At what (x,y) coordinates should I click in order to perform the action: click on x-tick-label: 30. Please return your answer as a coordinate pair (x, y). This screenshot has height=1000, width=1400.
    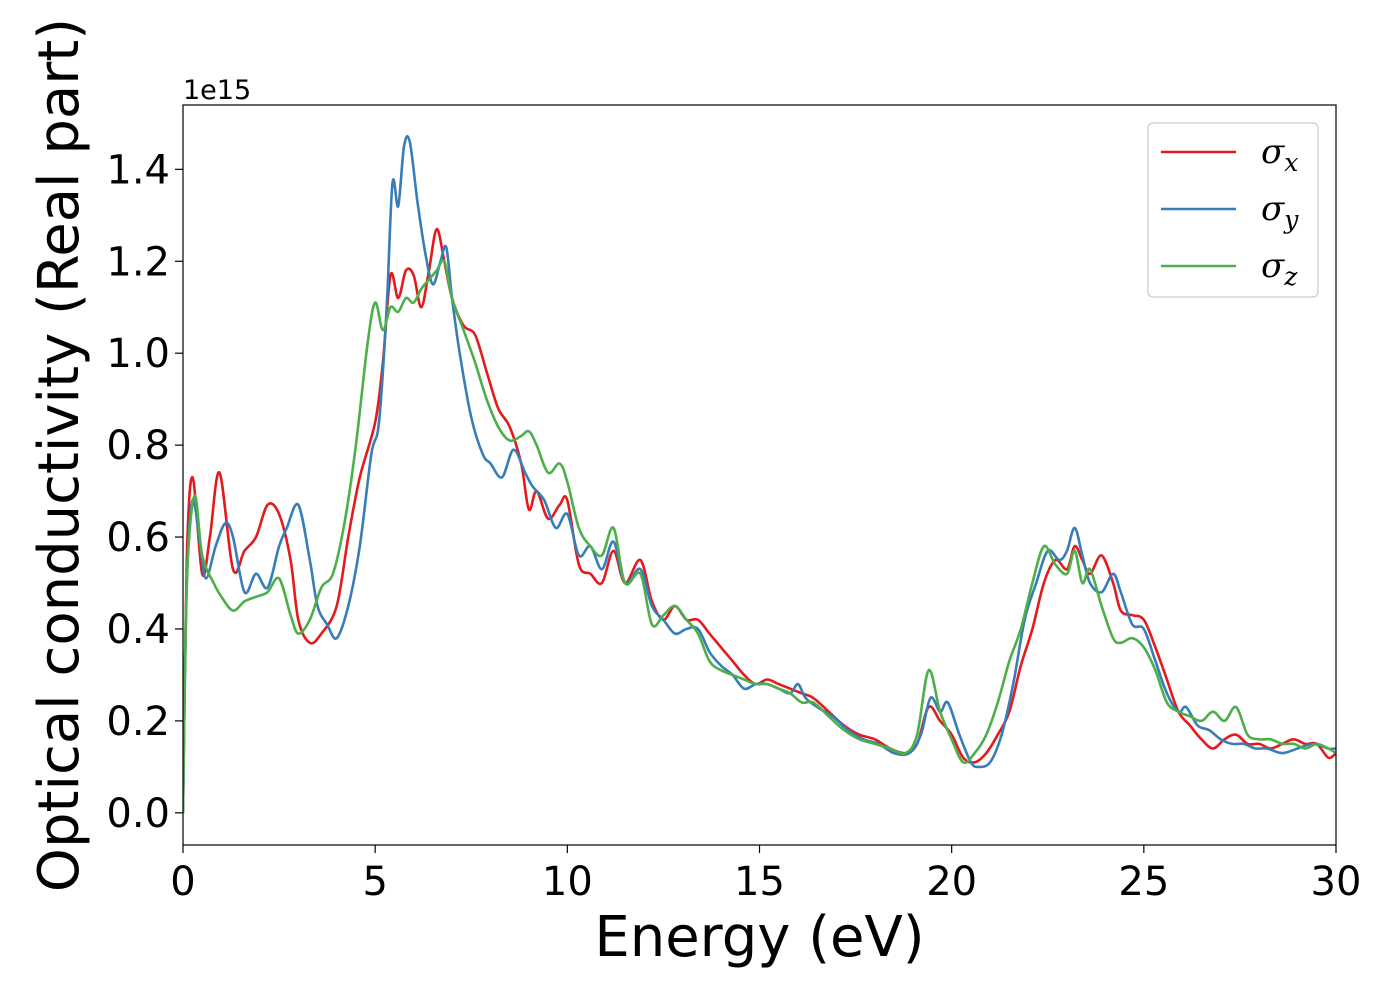
    Looking at the image, I should click on (1336, 882).